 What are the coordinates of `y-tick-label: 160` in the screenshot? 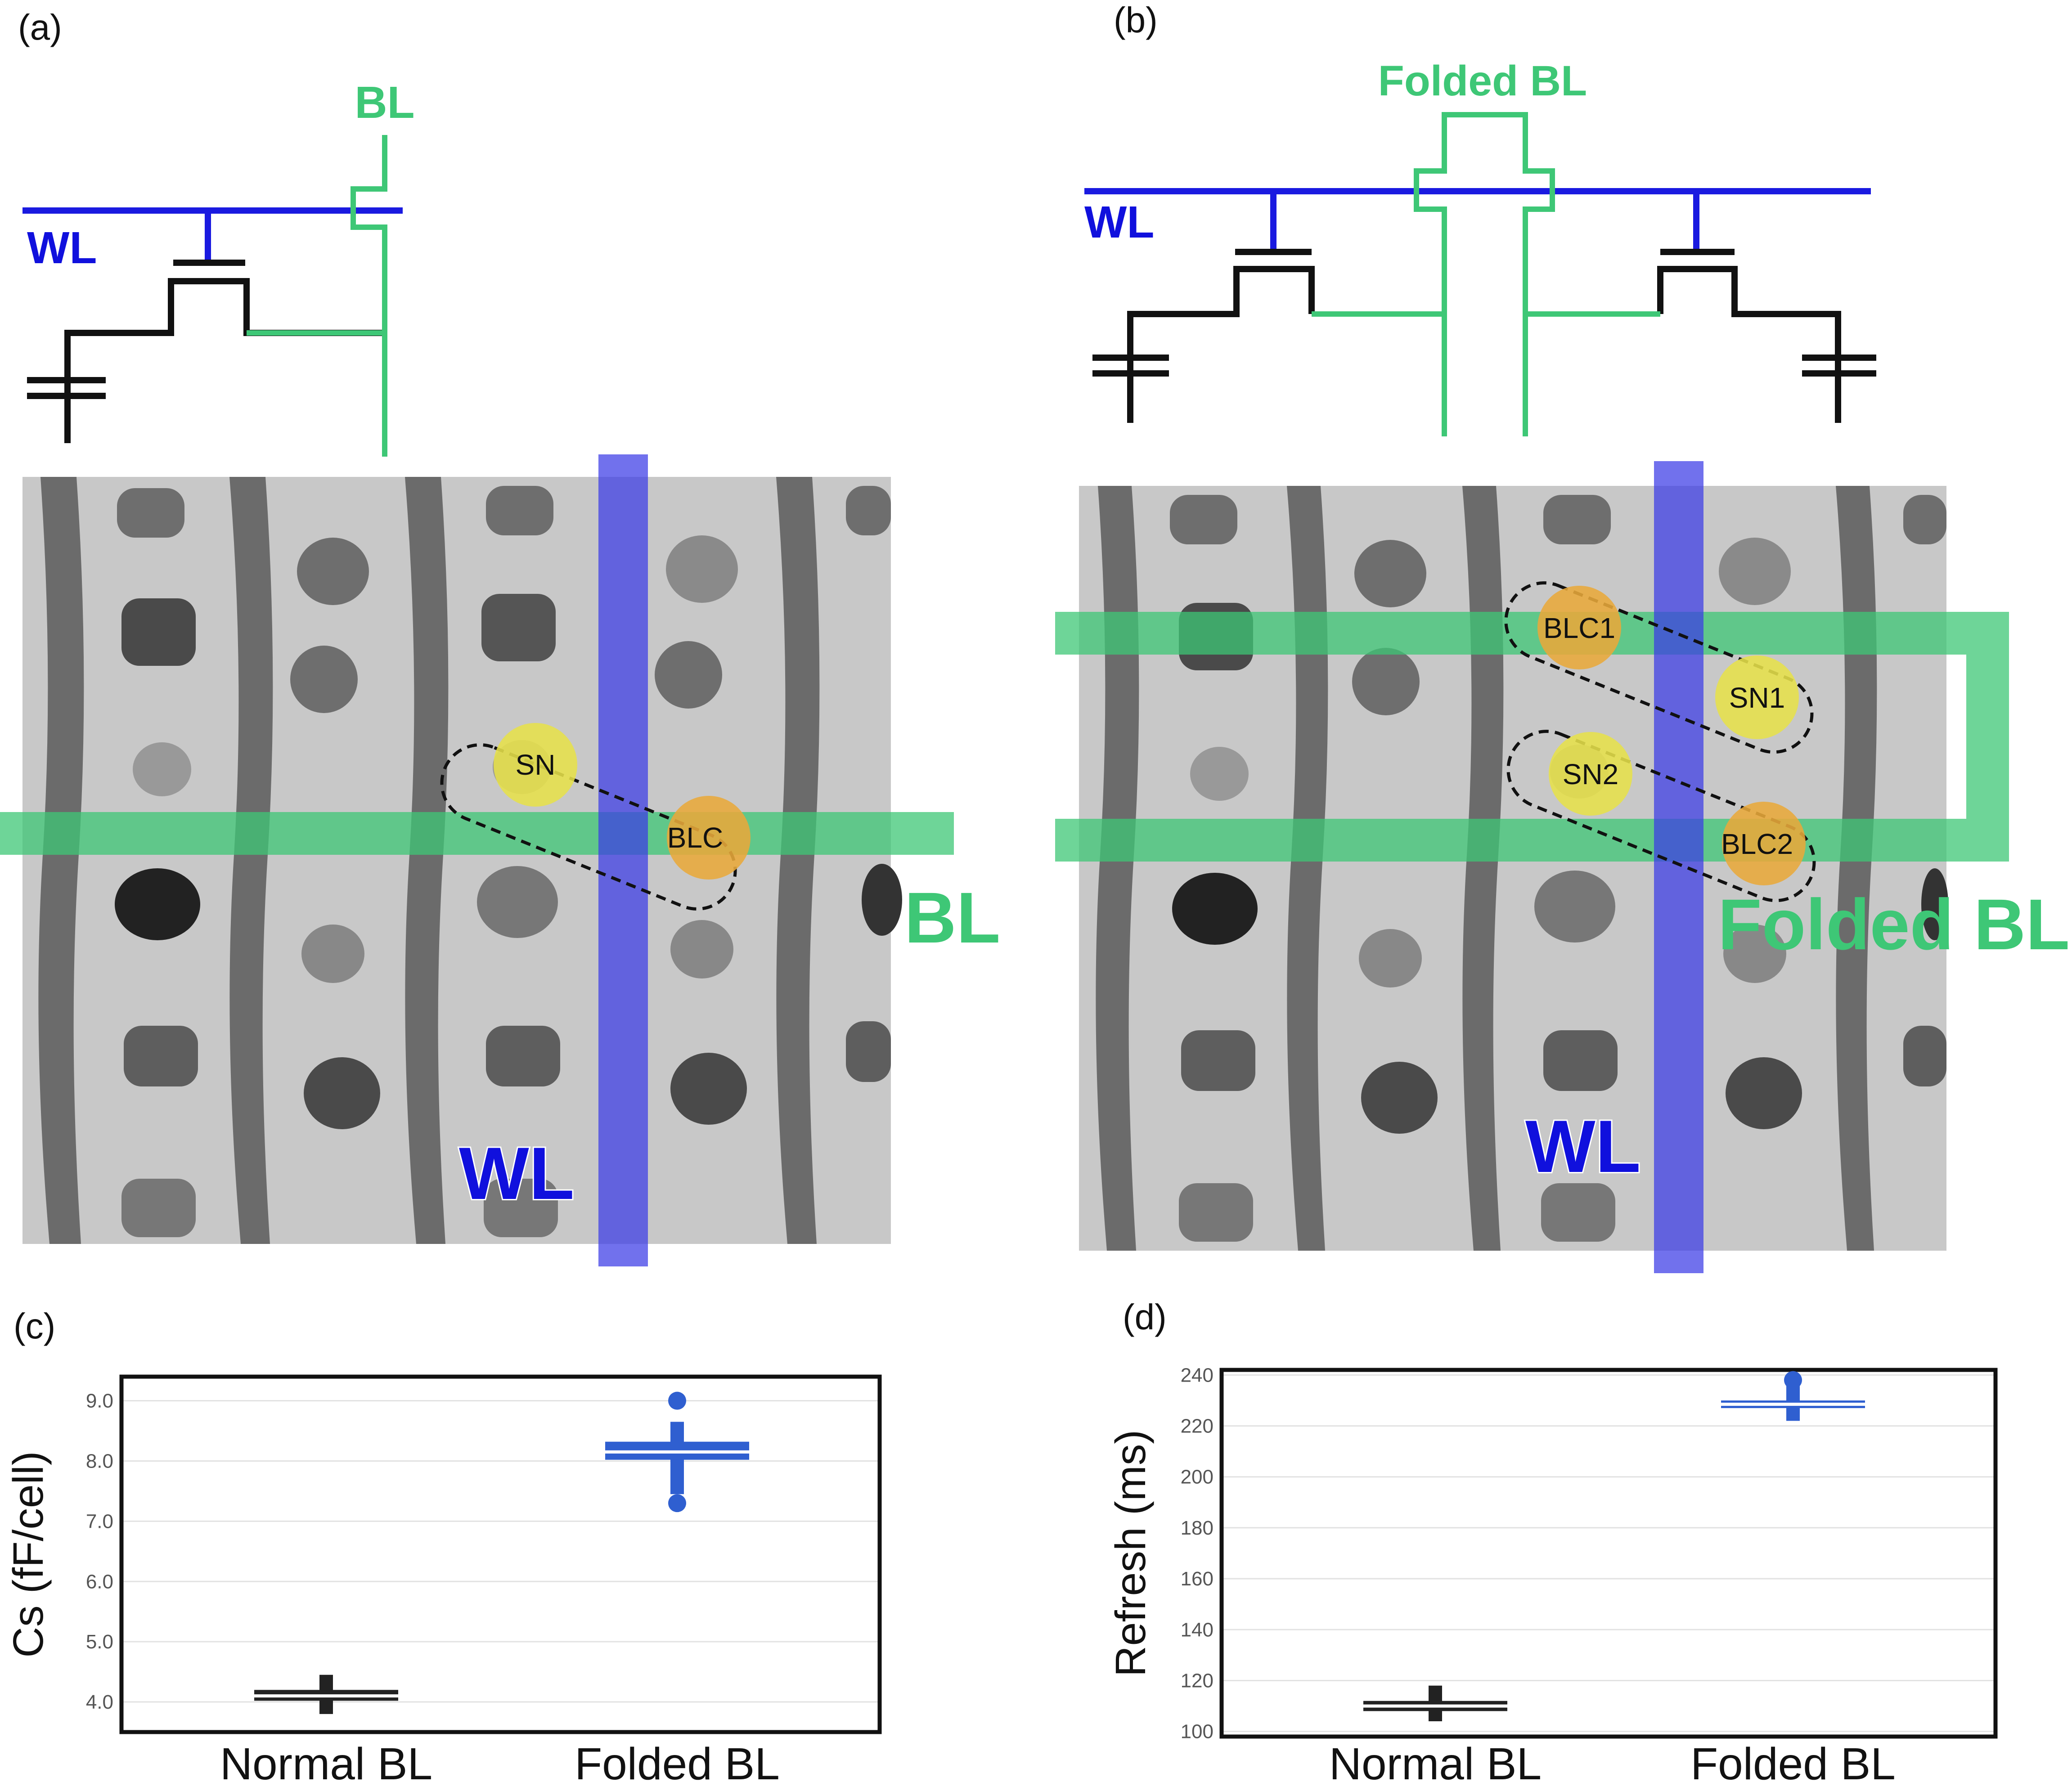 It's located at (1197, 1579).